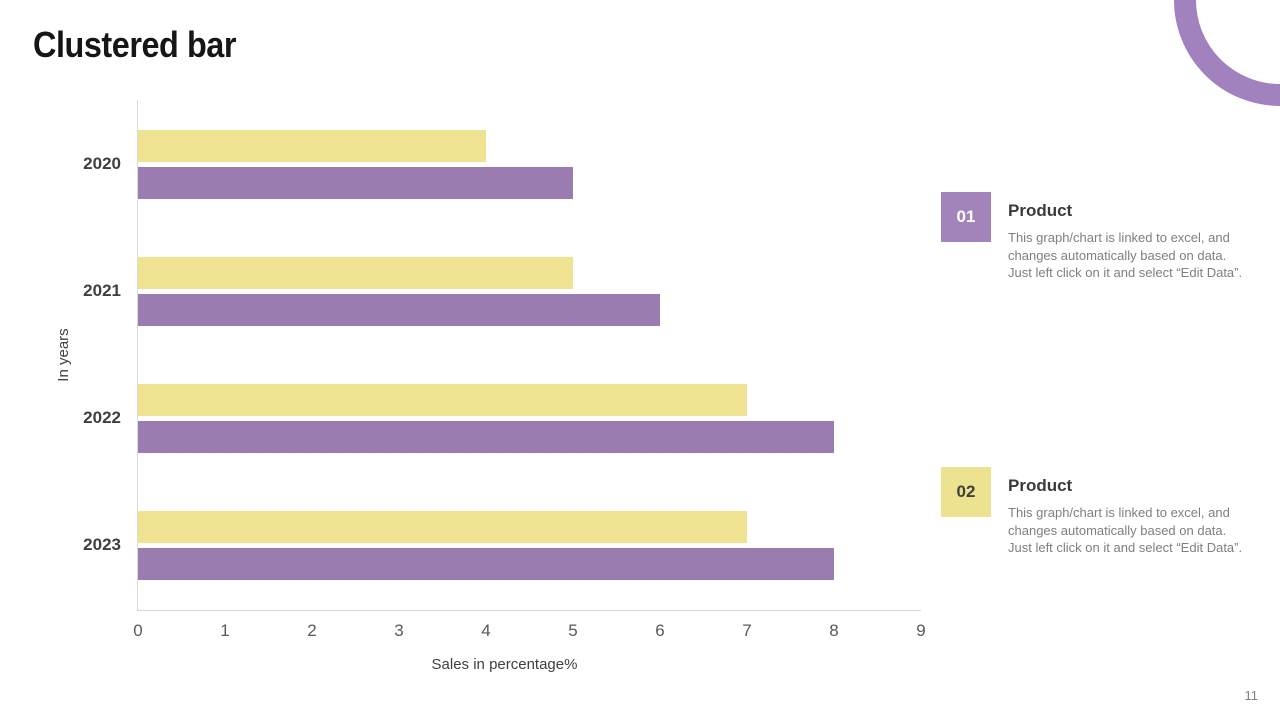 The height and width of the screenshot is (720, 1280). What do you see at coordinates (102, 290) in the screenshot?
I see `y-category-label: 2021` at bounding box center [102, 290].